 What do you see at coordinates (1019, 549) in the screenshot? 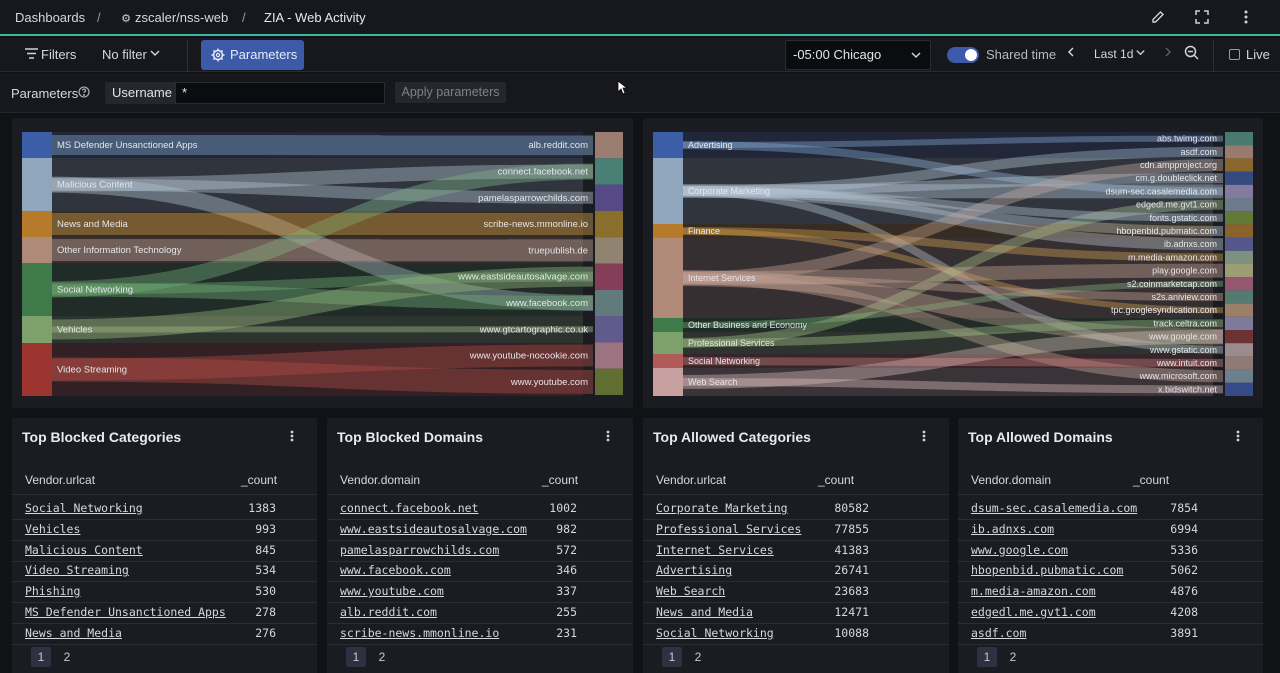
I see `row-name-link: www.google.com` at bounding box center [1019, 549].